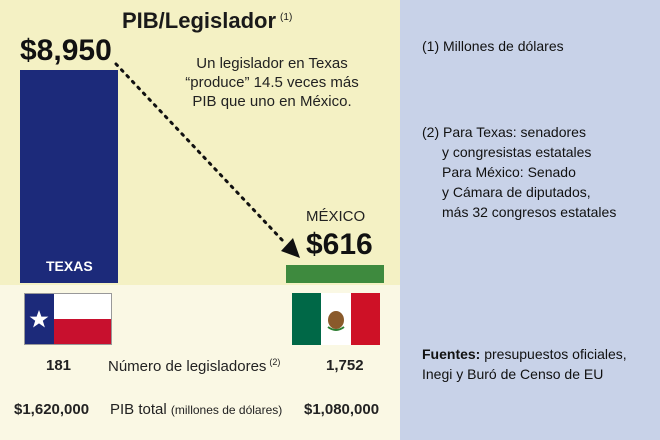 The image size is (660, 440). I want to click on texas-value-label: $8,950, so click(66, 50).